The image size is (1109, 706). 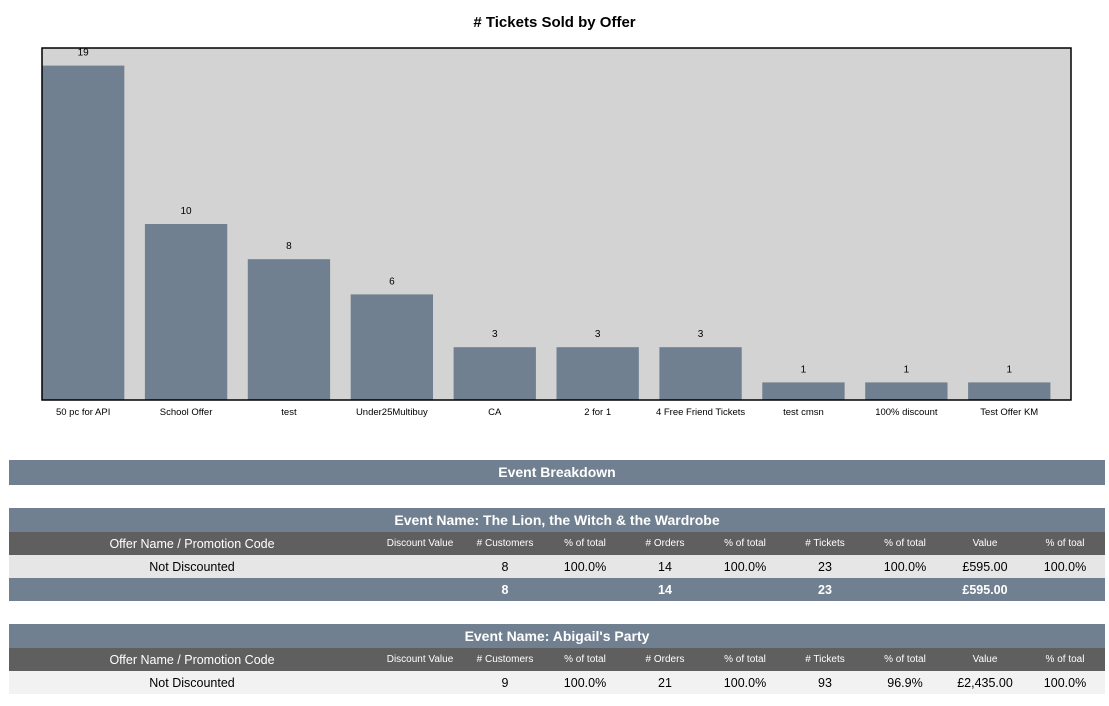 I want to click on customers-cell: 8, so click(x=505, y=566).